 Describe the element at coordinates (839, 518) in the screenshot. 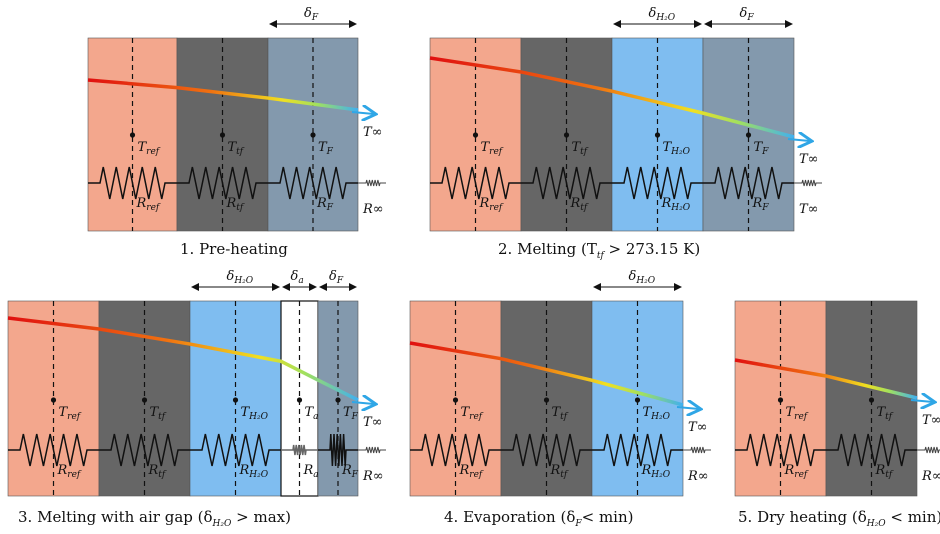

I see `panel-caption: 5. Dry heating (δH₂O < min)` at that location.